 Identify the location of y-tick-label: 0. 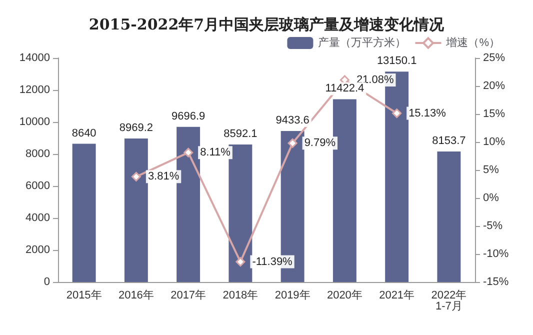
(47, 282).